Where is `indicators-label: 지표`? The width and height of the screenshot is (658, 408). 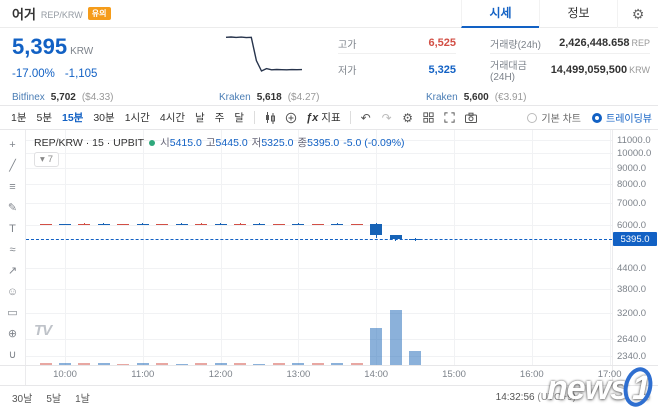
indicators-label: 지표 is located at coordinates (331, 118).